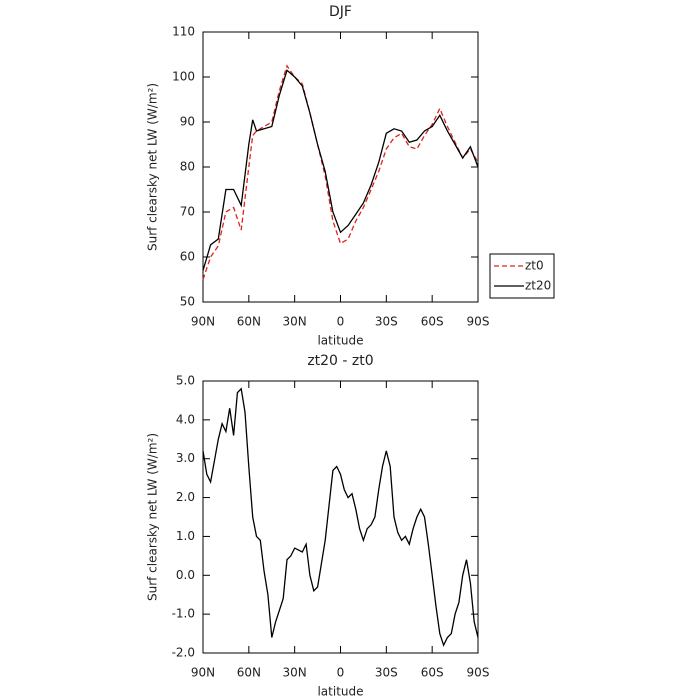 The image size is (700, 700). Describe the element at coordinates (183, 32) in the screenshot. I see `y-tick-label: 110` at that location.